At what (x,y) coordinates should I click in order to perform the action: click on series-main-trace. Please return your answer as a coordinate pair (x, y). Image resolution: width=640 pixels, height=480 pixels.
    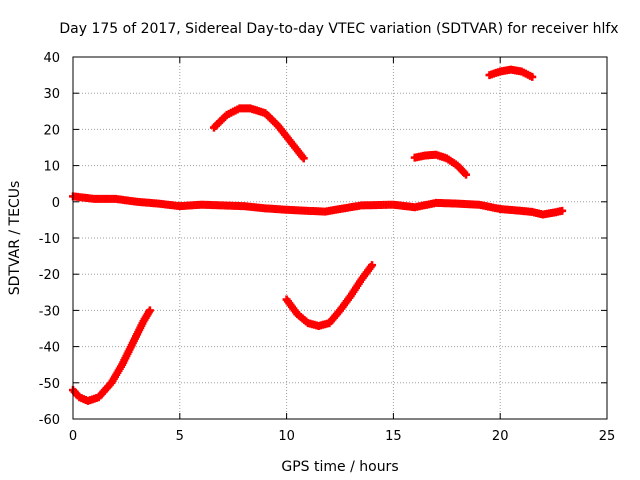
    Looking at the image, I should click on (318, 205).